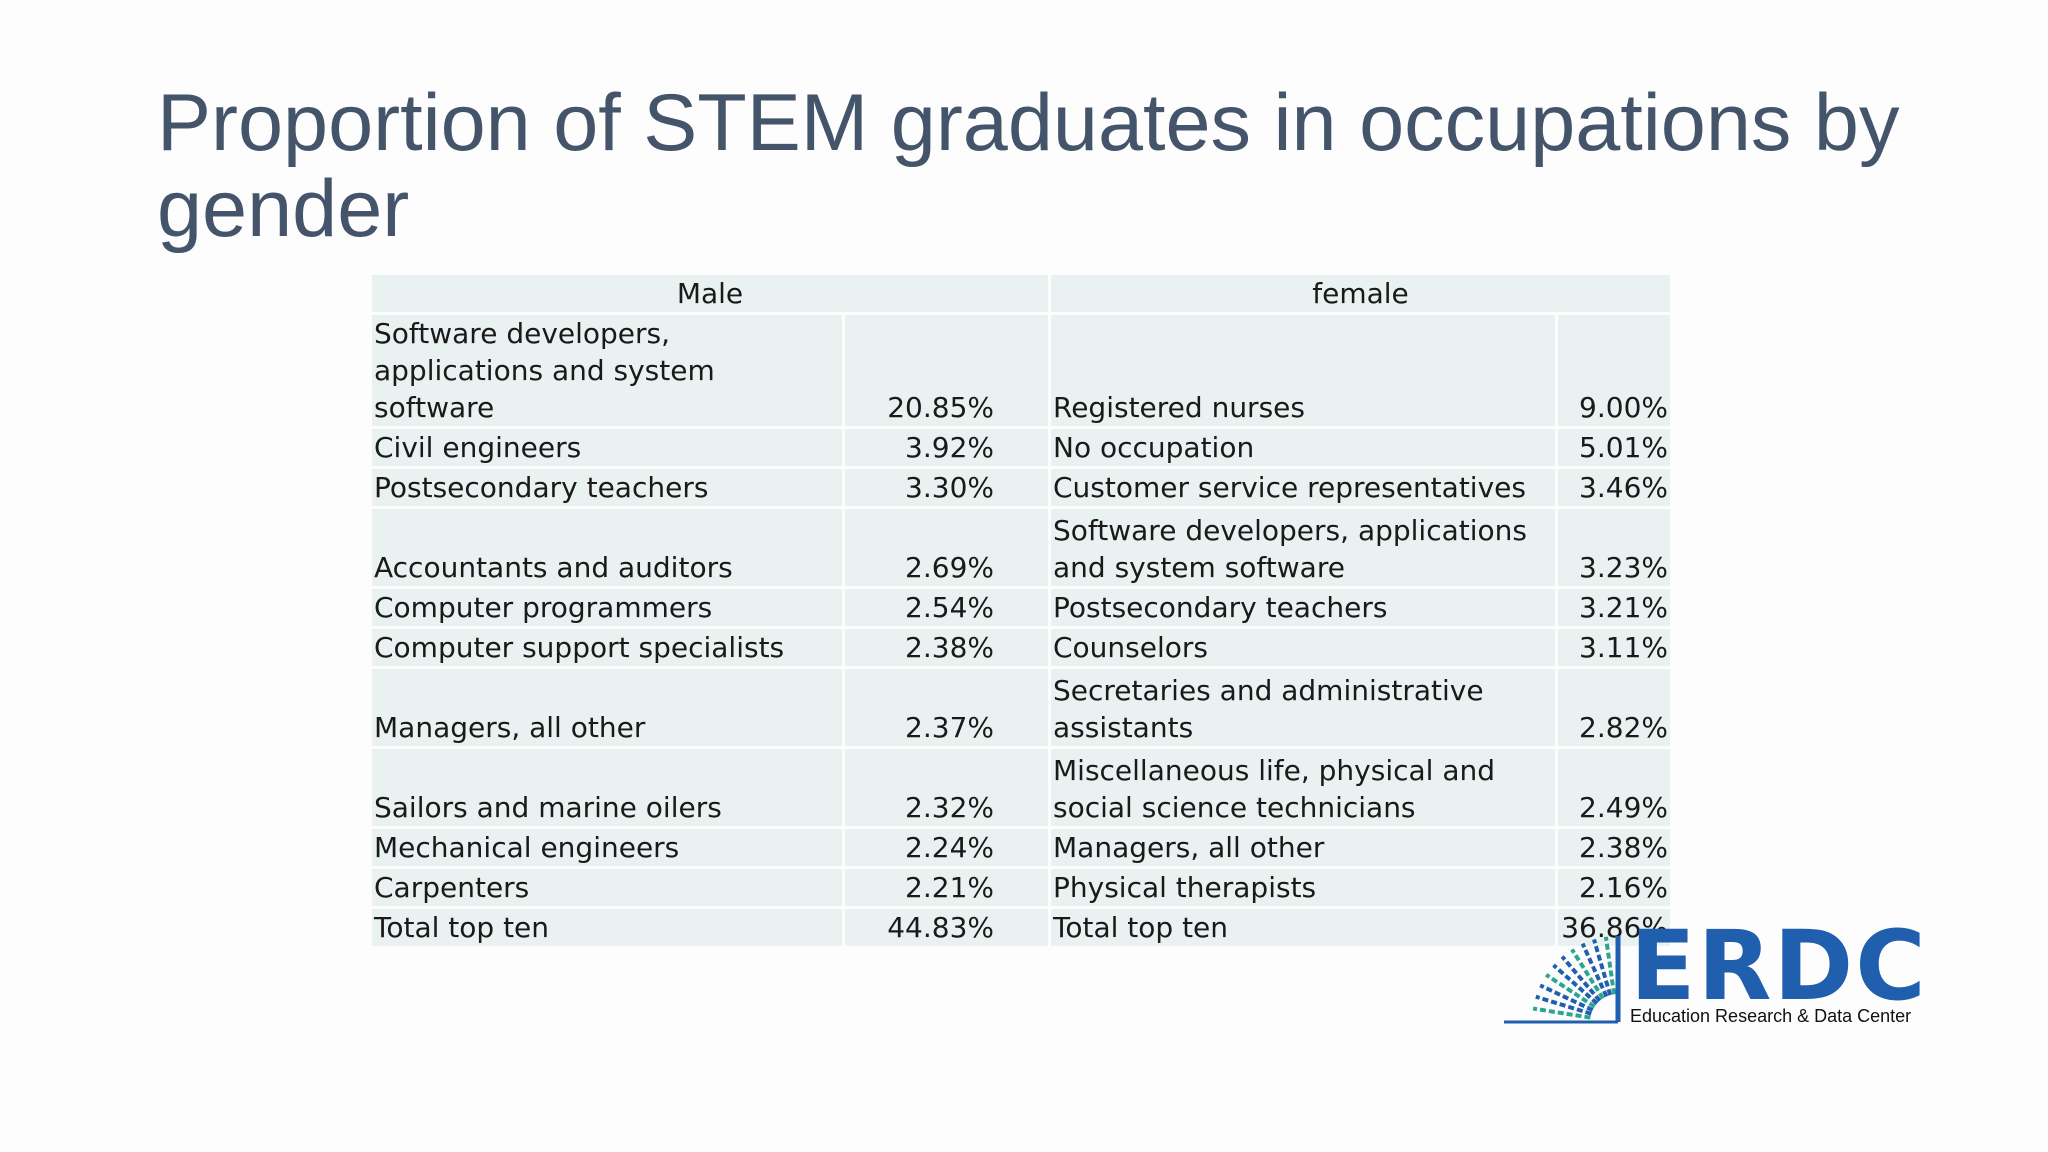 This screenshot has width=2048, height=1152. What do you see at coordinates (607, 547) in the screenshot?
I see `male-occupation-cell: Accountants and auditors` at bounding box center [607, 547].